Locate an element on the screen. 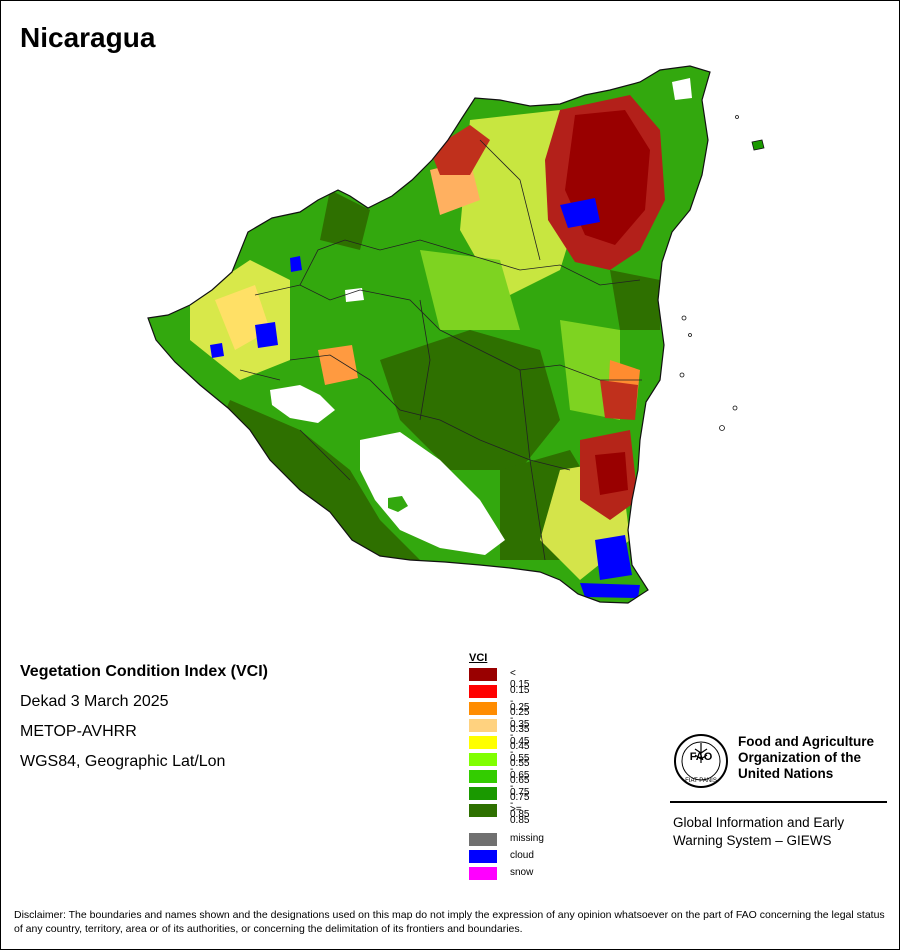  vci-high-east is located at coordinates (635, 300).